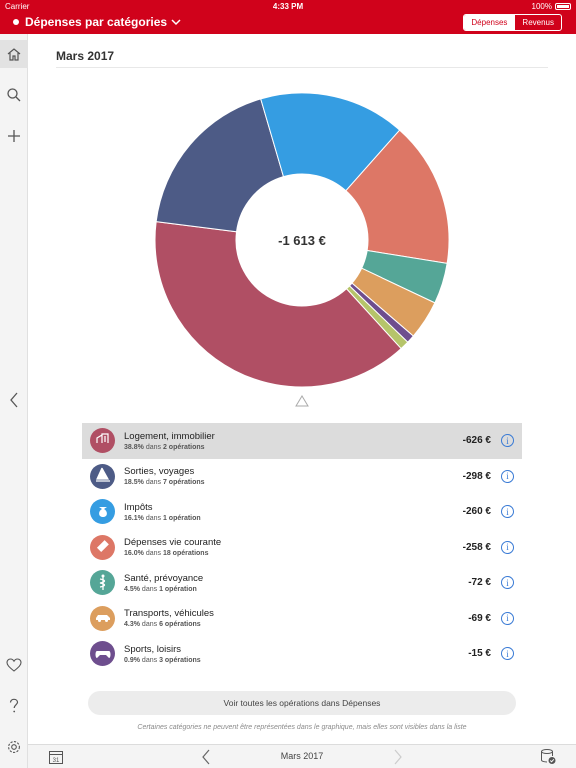  I want to click on gamepad-icon, so click(102, 654).